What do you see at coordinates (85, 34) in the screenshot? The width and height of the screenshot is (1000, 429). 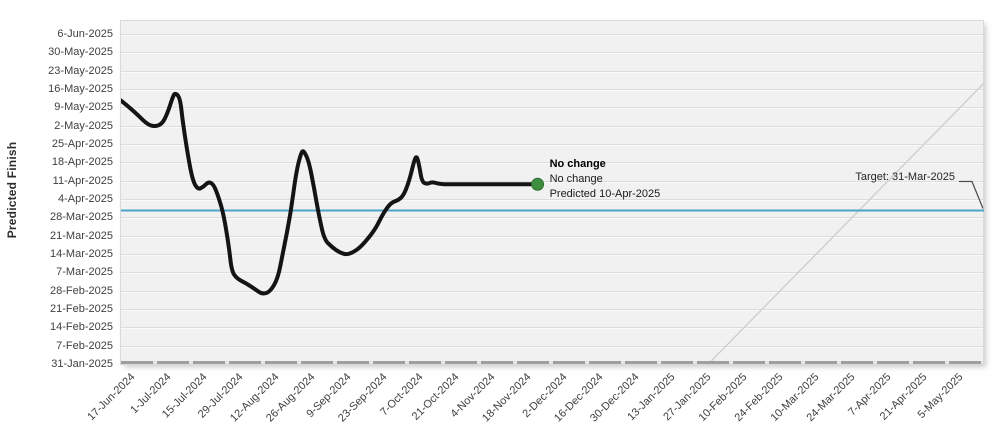 I see `y-tick-label: 6-Jun-2025` at bounding box center [85, 34].